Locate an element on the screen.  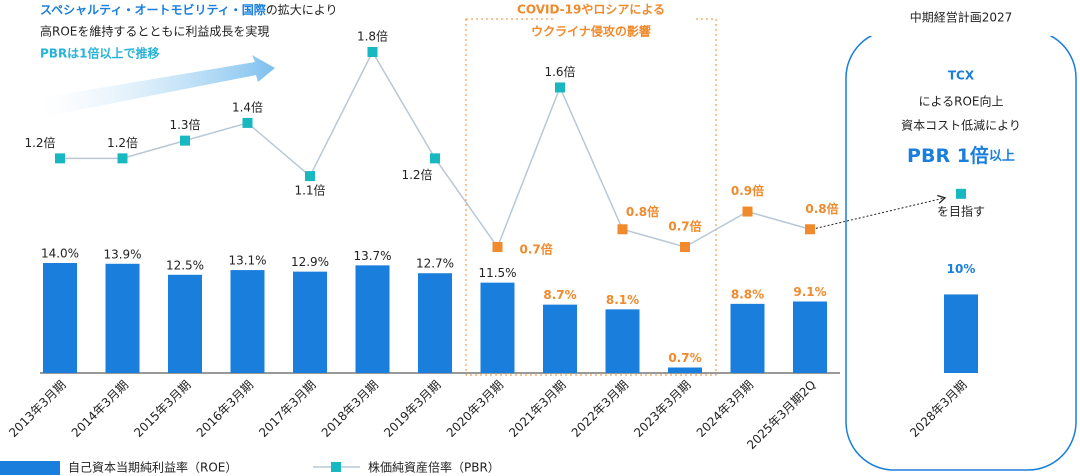
growth-text: PBRは1倍以上で推移 is located at coordinates (100, 53).